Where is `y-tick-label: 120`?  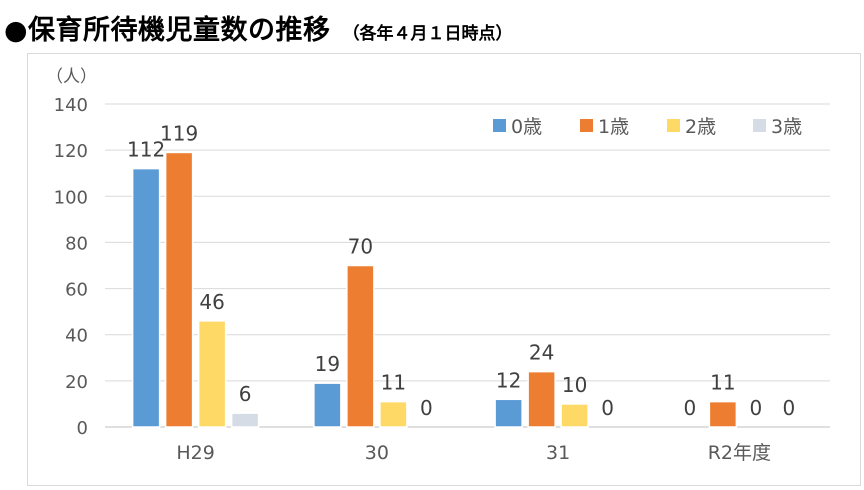 y-tick-label: 120 is located at coordinates (71, 151).